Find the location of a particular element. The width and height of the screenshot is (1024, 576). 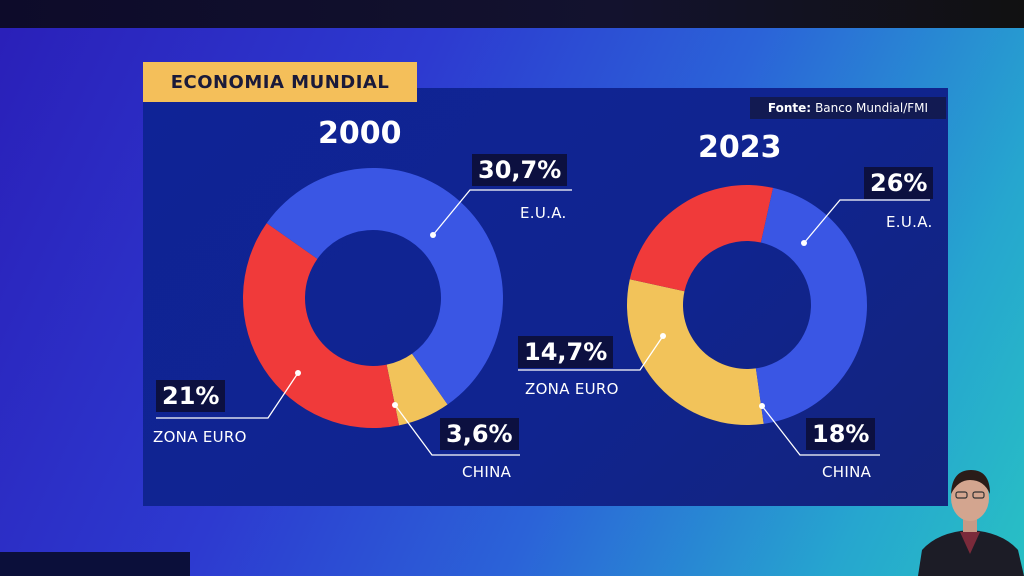

slice-2000-eua is located at coordinates (385, 286).